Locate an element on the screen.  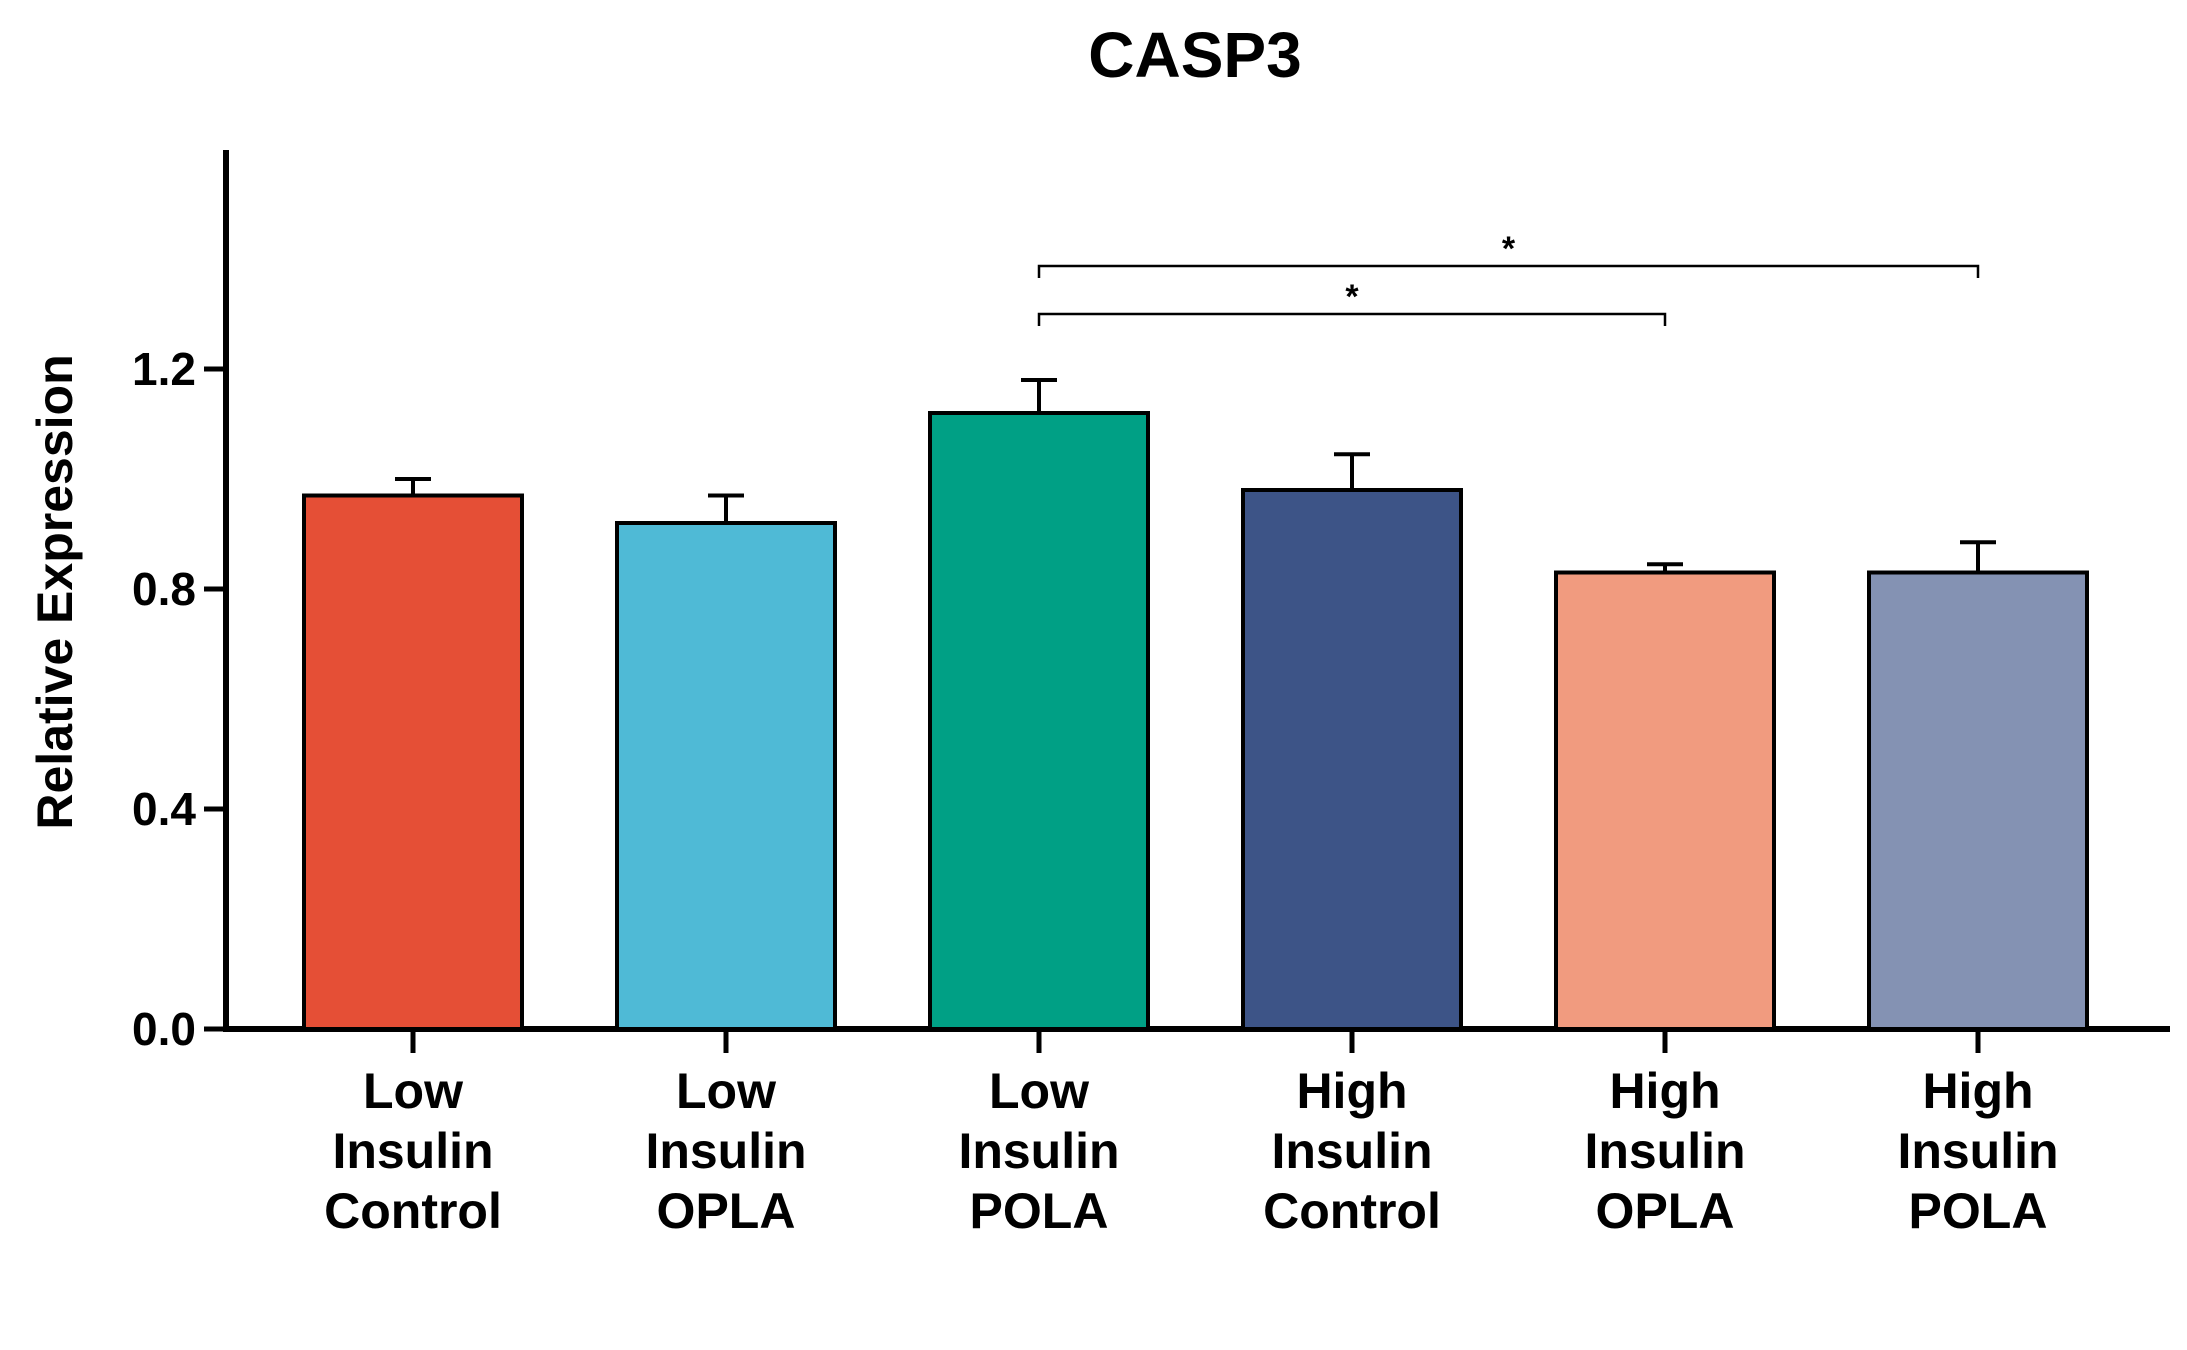
x-tick-label: High Insulin Control is located at coordinates (1352, 1151).